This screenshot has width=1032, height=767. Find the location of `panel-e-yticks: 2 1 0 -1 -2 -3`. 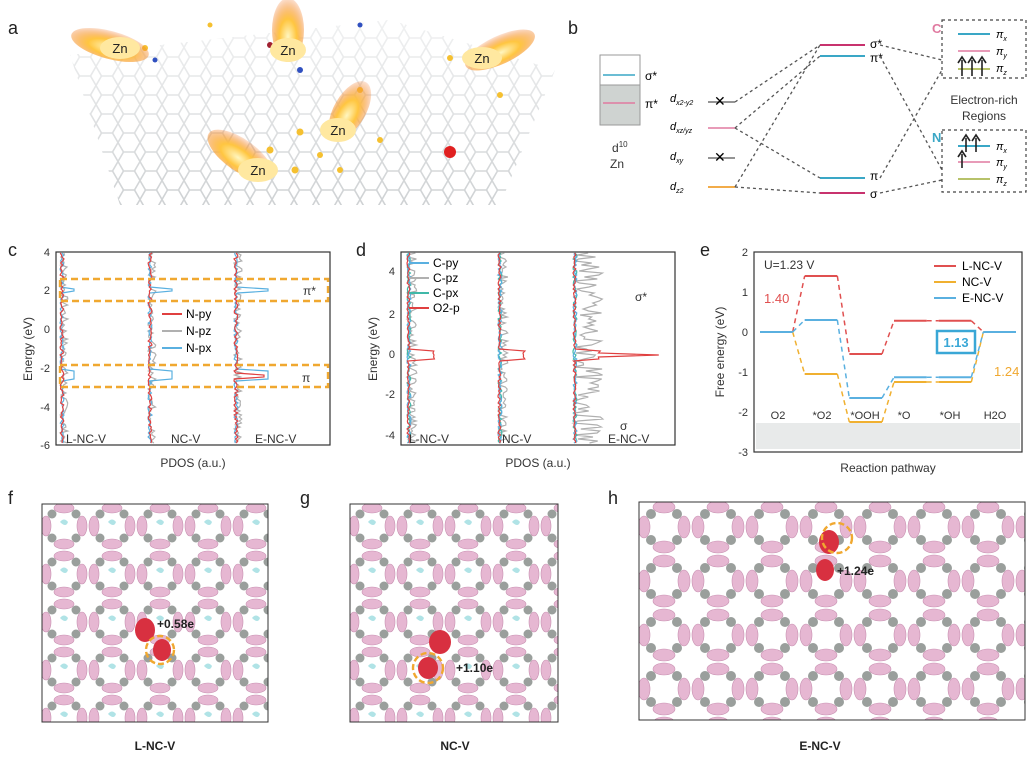

panel-e-yticks: 2 1 0 -1 -2 -3 is located at coordinates (743, 353).